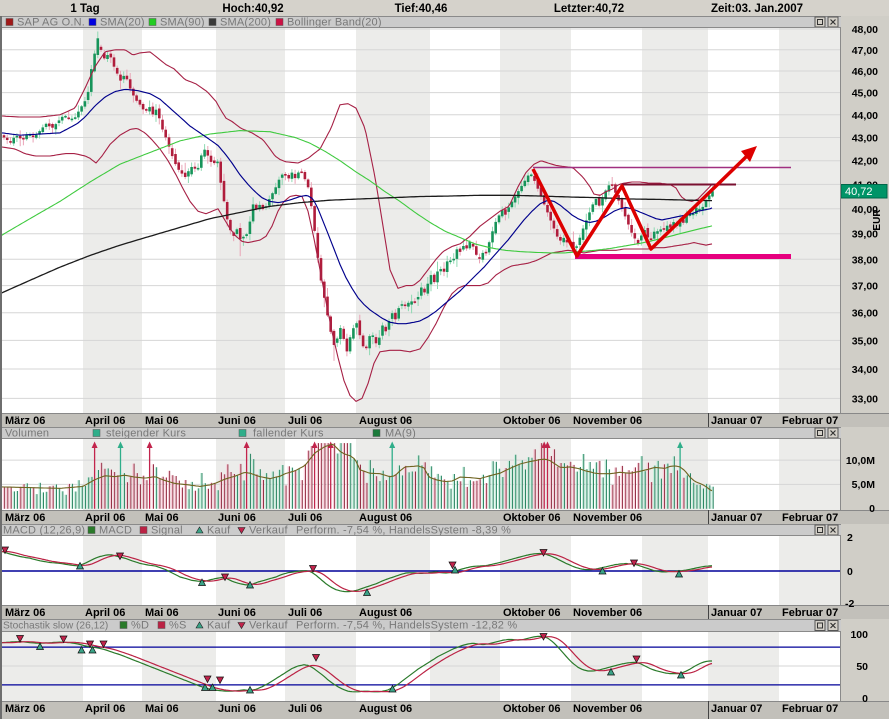 The width and height of the screenshot is (889, 719). What do you see at coordinates (865, 72) in the screenshot?
I see `svg-text: 46,00` at bounding box center [865, 72].